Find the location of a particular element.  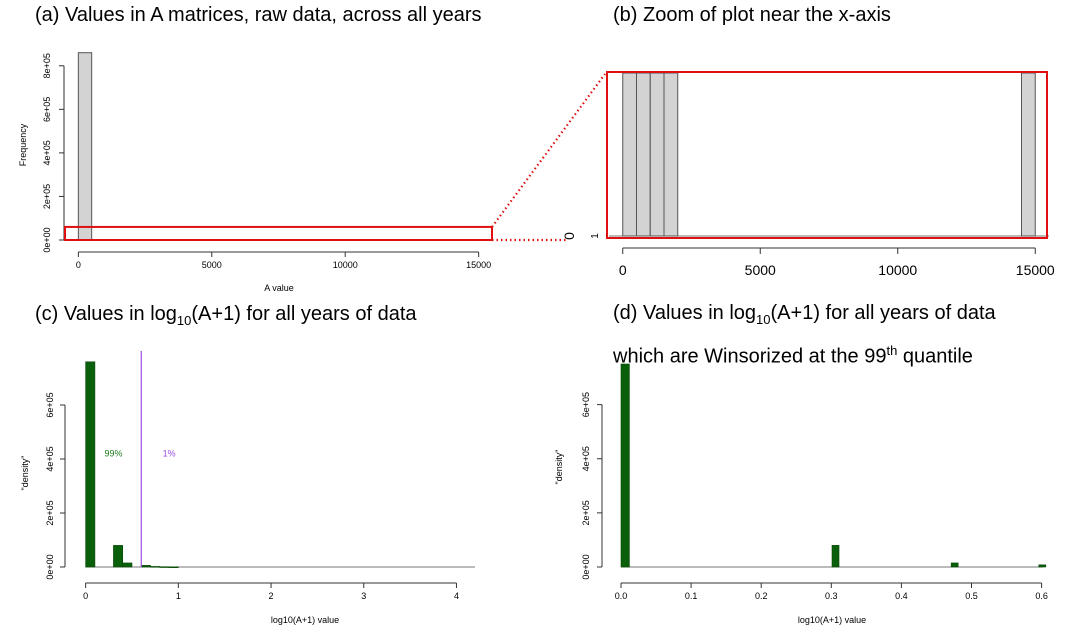

b-x-tick-label: 5000 is located at coordinates (760, 270).